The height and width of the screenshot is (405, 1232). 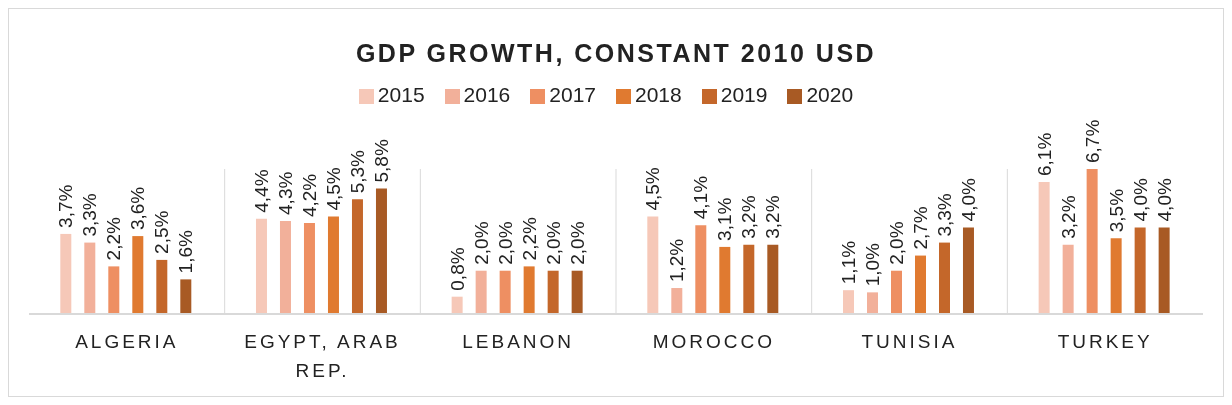 I want to click on data-label: 3,1%, so click(x=725, y=219).